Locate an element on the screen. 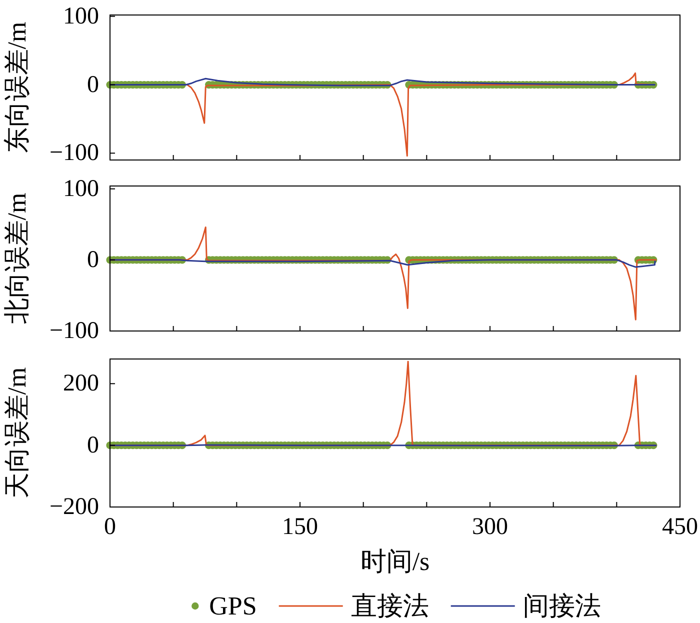 This screenshot has width=700, height=623. y-axis-title: 天向误差/m is located at coordinates (17, 433).